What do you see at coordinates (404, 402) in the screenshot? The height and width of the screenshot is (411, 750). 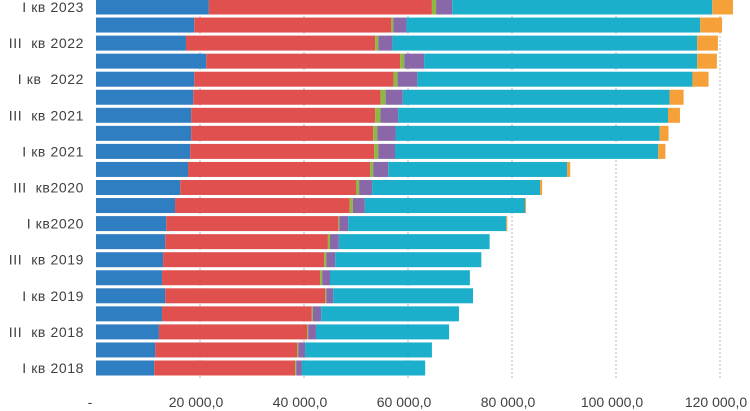 I see `x-axis-tick-label: 60 000,0` at bounding box center [404, 402].